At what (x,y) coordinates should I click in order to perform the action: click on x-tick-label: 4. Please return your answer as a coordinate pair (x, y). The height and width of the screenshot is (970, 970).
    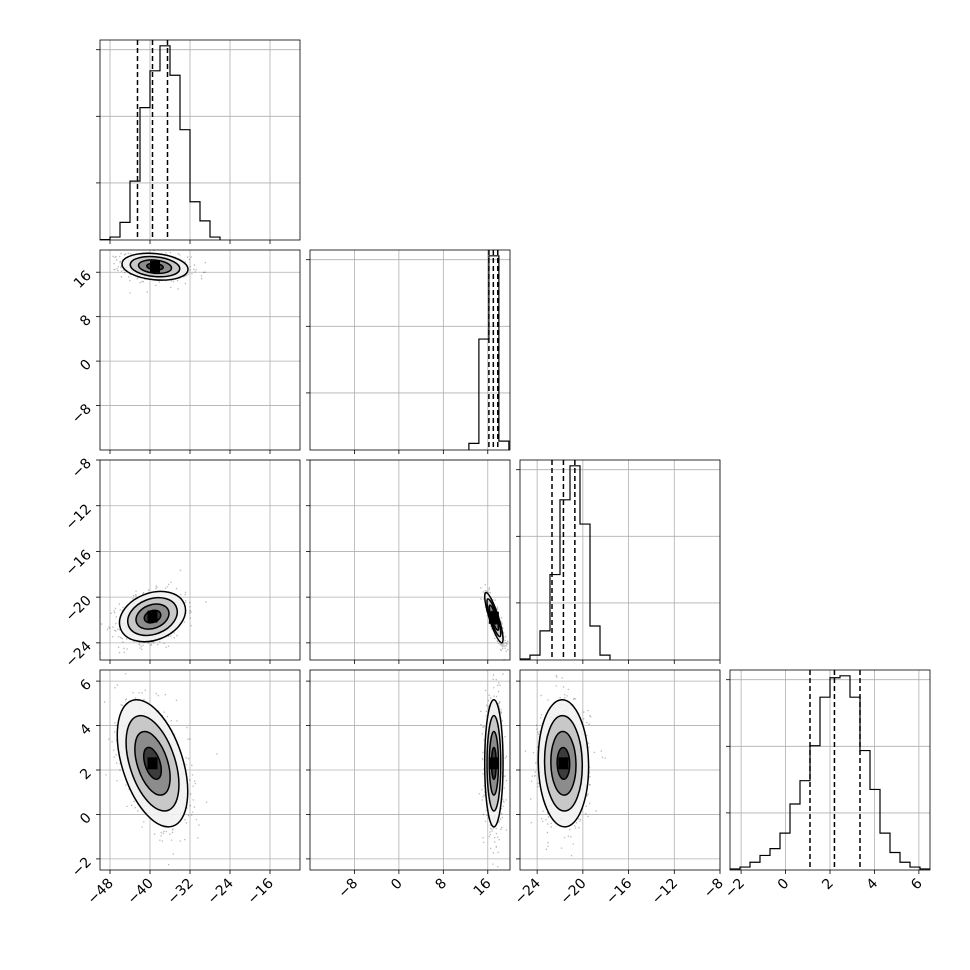
    Looking at the image, I should click on (873, 884).